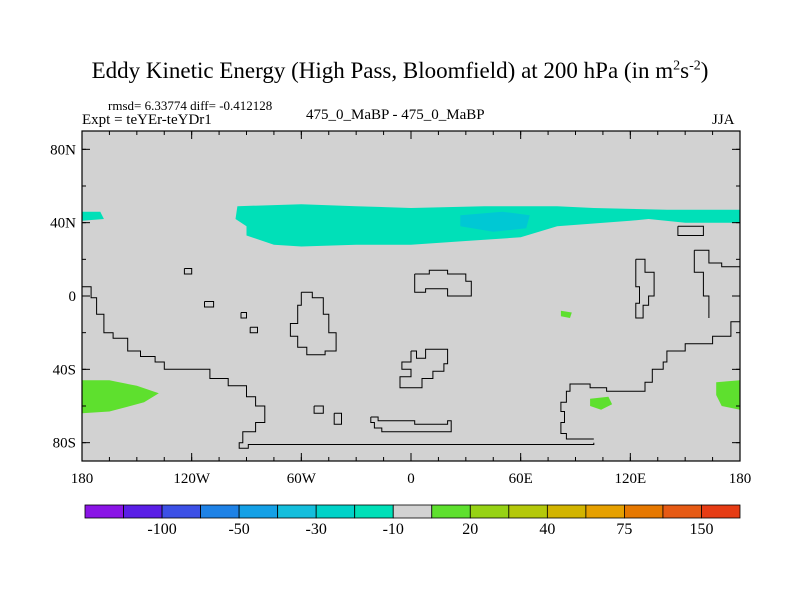 Image resolution: width=800 pixels, height=600 pixels. I want to click on colorbar: -100 -50 -30 -10 20 40 75 150, so click(412, 521).